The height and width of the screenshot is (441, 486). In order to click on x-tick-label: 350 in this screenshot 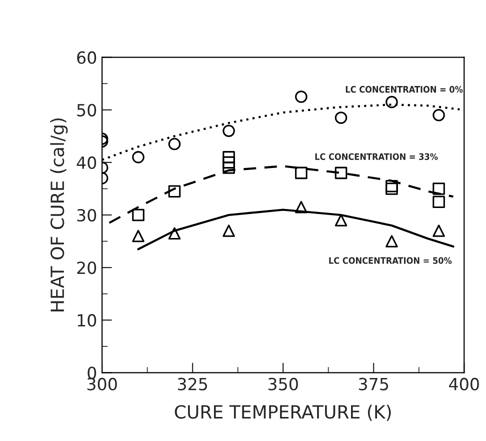, I will do `click(283, 384)`.